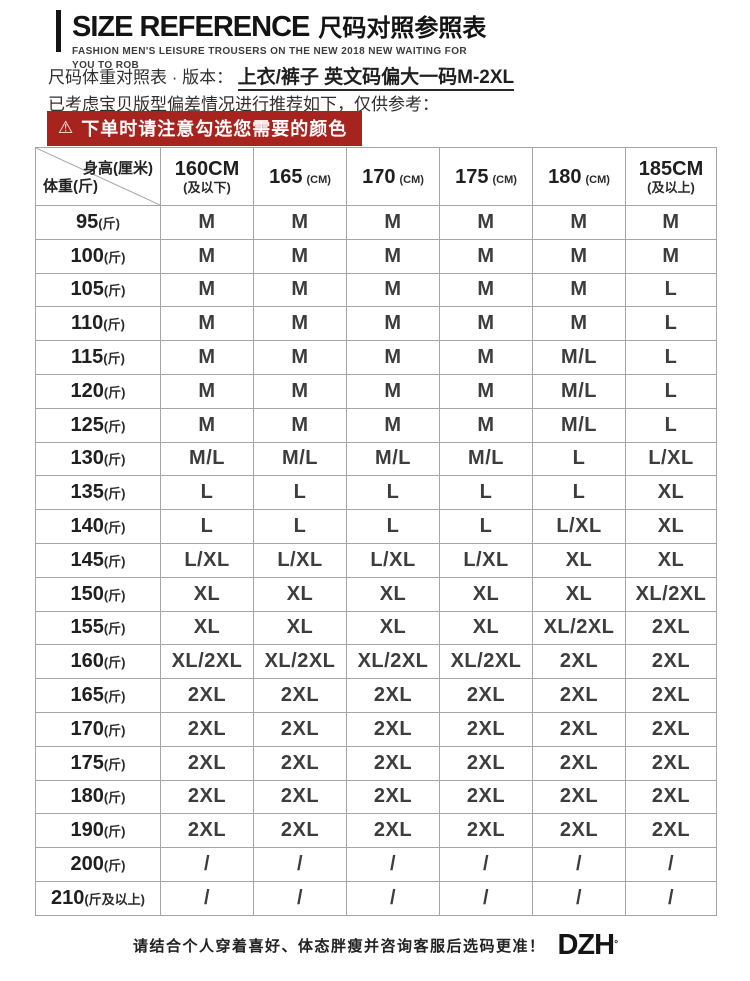 The width and height of the screenshot is (750, 981). I want to click on weight-value: 190, so click(87, 830).